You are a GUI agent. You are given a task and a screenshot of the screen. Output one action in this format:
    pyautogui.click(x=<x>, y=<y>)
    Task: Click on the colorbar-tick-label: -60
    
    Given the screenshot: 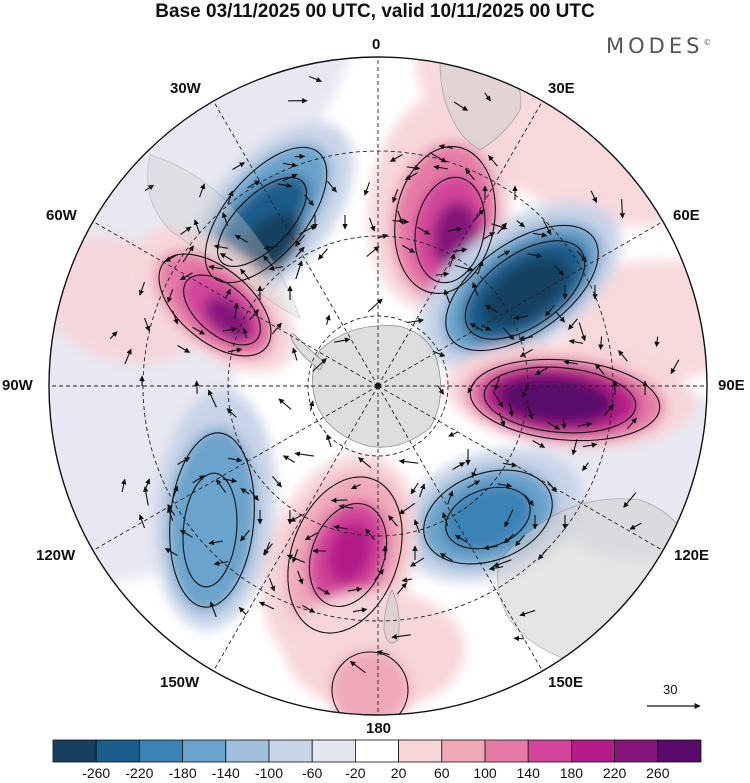 What is the action you would take?
    pyautogui.click(x=312, y=773)
    